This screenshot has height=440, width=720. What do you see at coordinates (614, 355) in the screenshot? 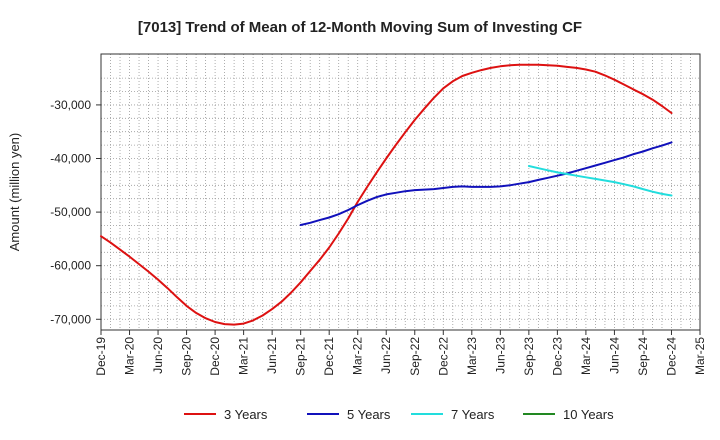
I see `x-tick-label: Jun-24` at bounding box center [614, 355].